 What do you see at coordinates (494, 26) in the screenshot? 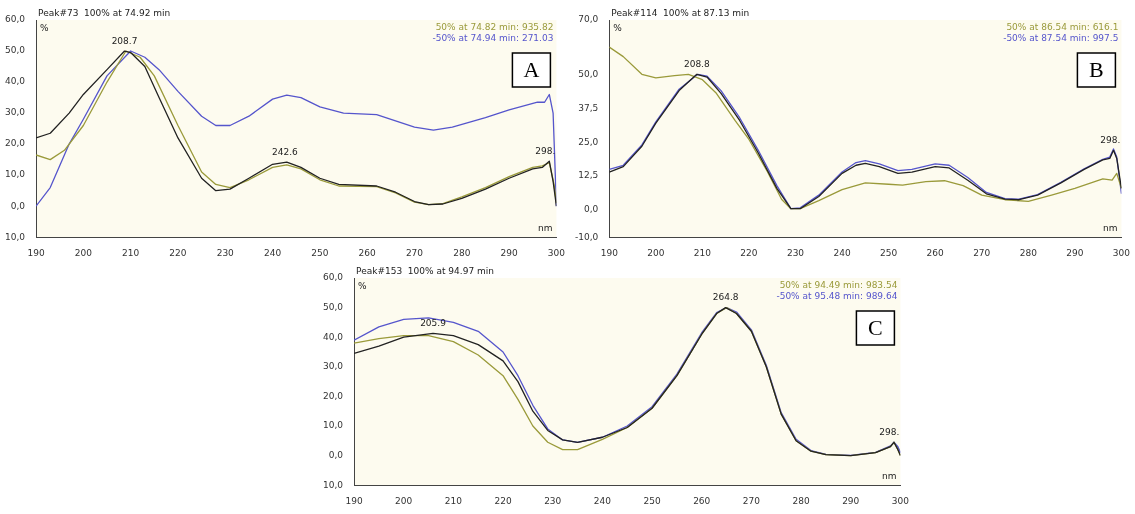
I see `text: 50% at 74.82 min: 935.82` at bounding box center [494, 26].